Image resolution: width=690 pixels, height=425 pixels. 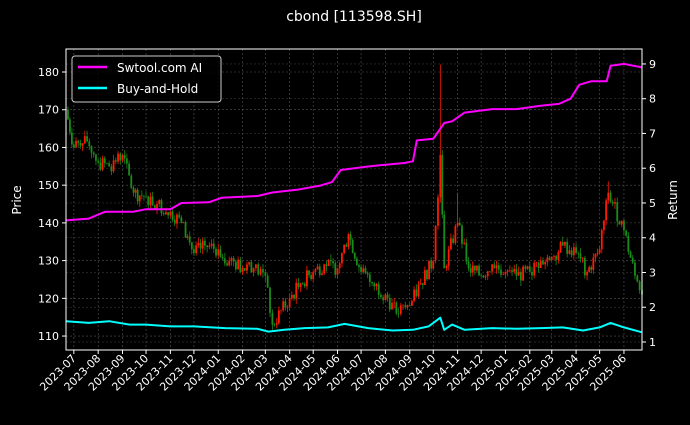 I want to click on y-axis-label: Price, so click(x=17, y=199).